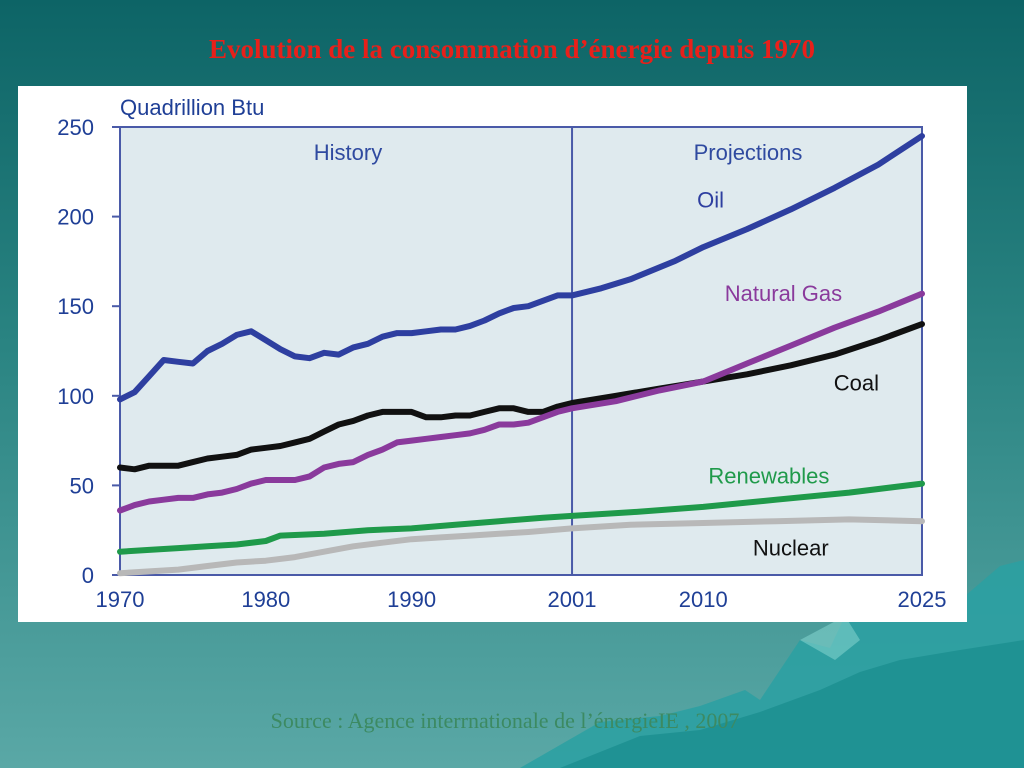 Image resolution: width=1024 pixels, height=768 pixels. I want to click on series-line-renewables, so click(521, 517).